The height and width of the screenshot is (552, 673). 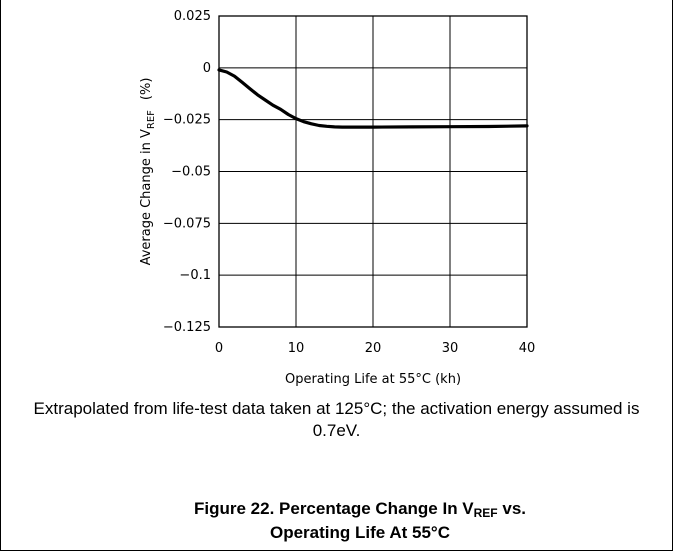 I want to click on x-tick-label: 40, so click(x=527, y=348).